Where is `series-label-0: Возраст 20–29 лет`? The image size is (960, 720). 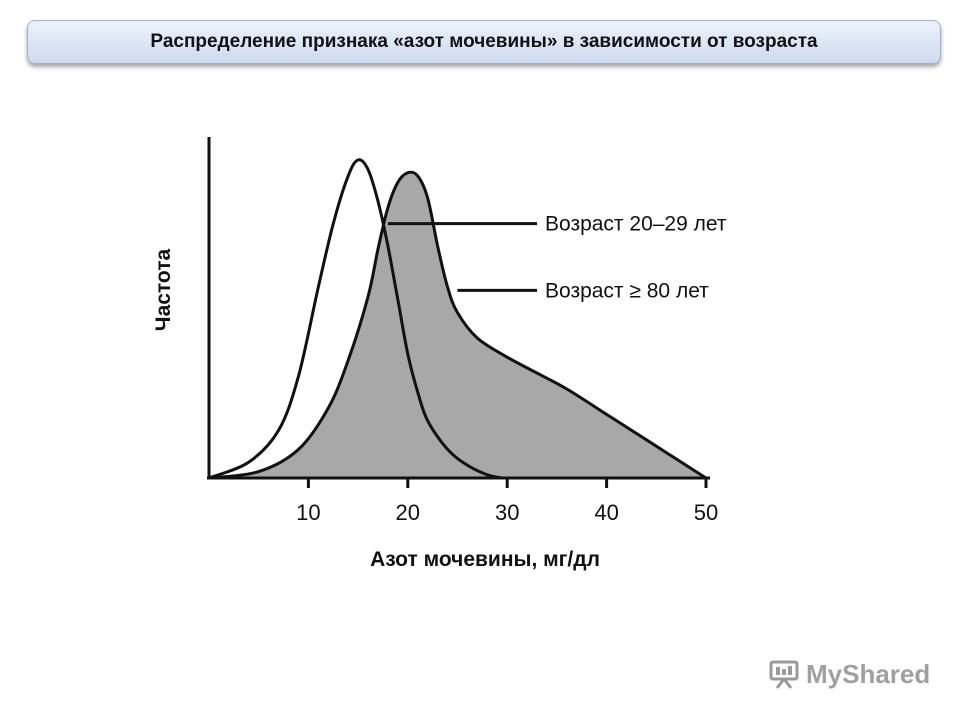 series-label-0: Возраст 20–29 лет is located at coordinates (636, 224).